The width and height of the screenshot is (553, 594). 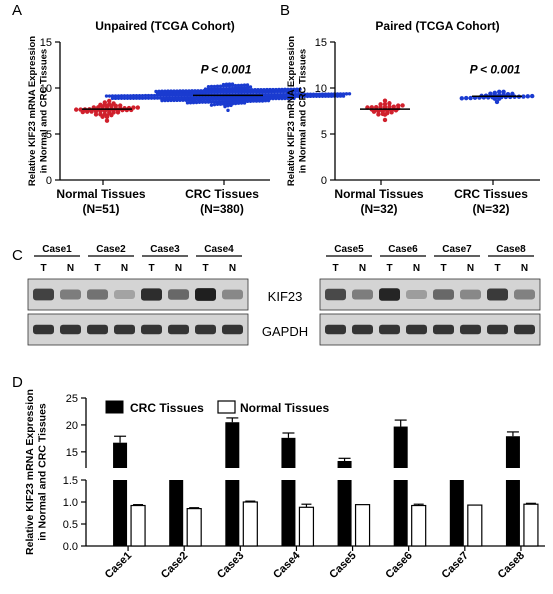 I want to click on blot-left-kif23, so click(x=138, y=294).